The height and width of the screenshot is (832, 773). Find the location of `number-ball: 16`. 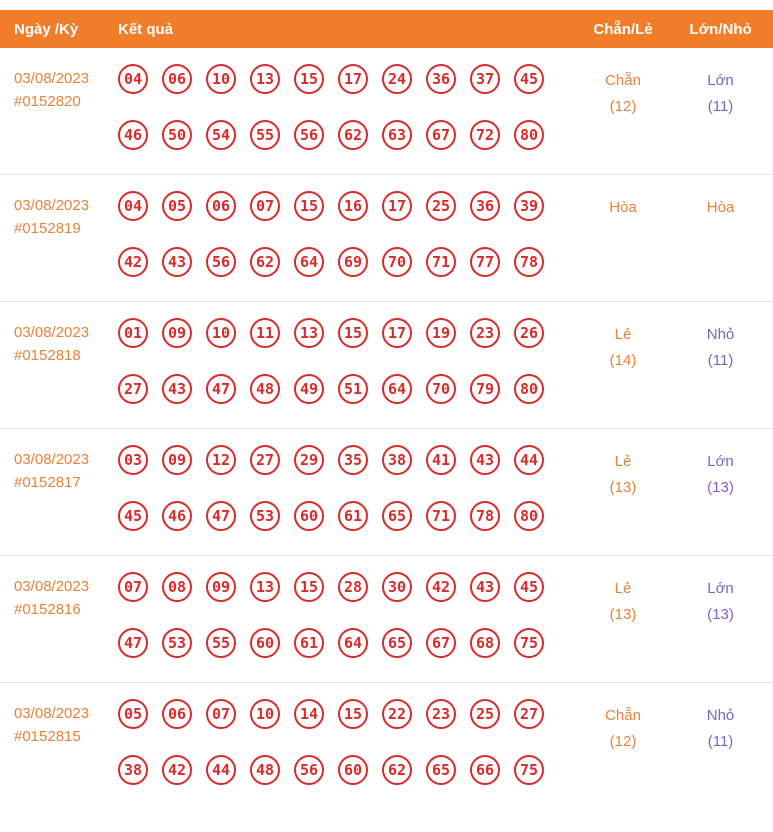

number-ball: 16 is located at coordinates (353, 206).